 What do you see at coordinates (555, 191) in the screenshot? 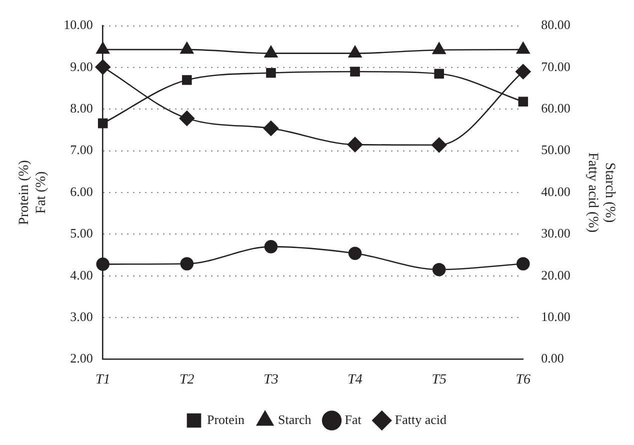
I see `y2-tick-label: 40.00` at bounding box center [555, 191].